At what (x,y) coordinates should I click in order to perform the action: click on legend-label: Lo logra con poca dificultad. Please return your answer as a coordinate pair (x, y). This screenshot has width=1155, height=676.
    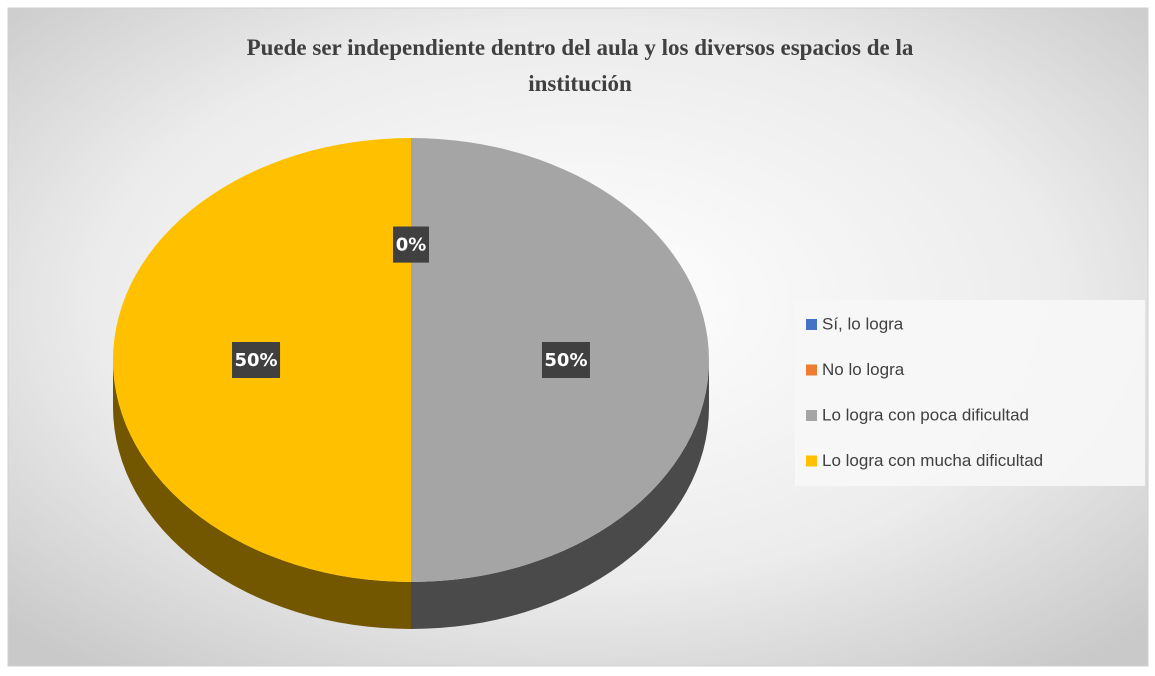
    Looking at the image, I should click on (925, 414).